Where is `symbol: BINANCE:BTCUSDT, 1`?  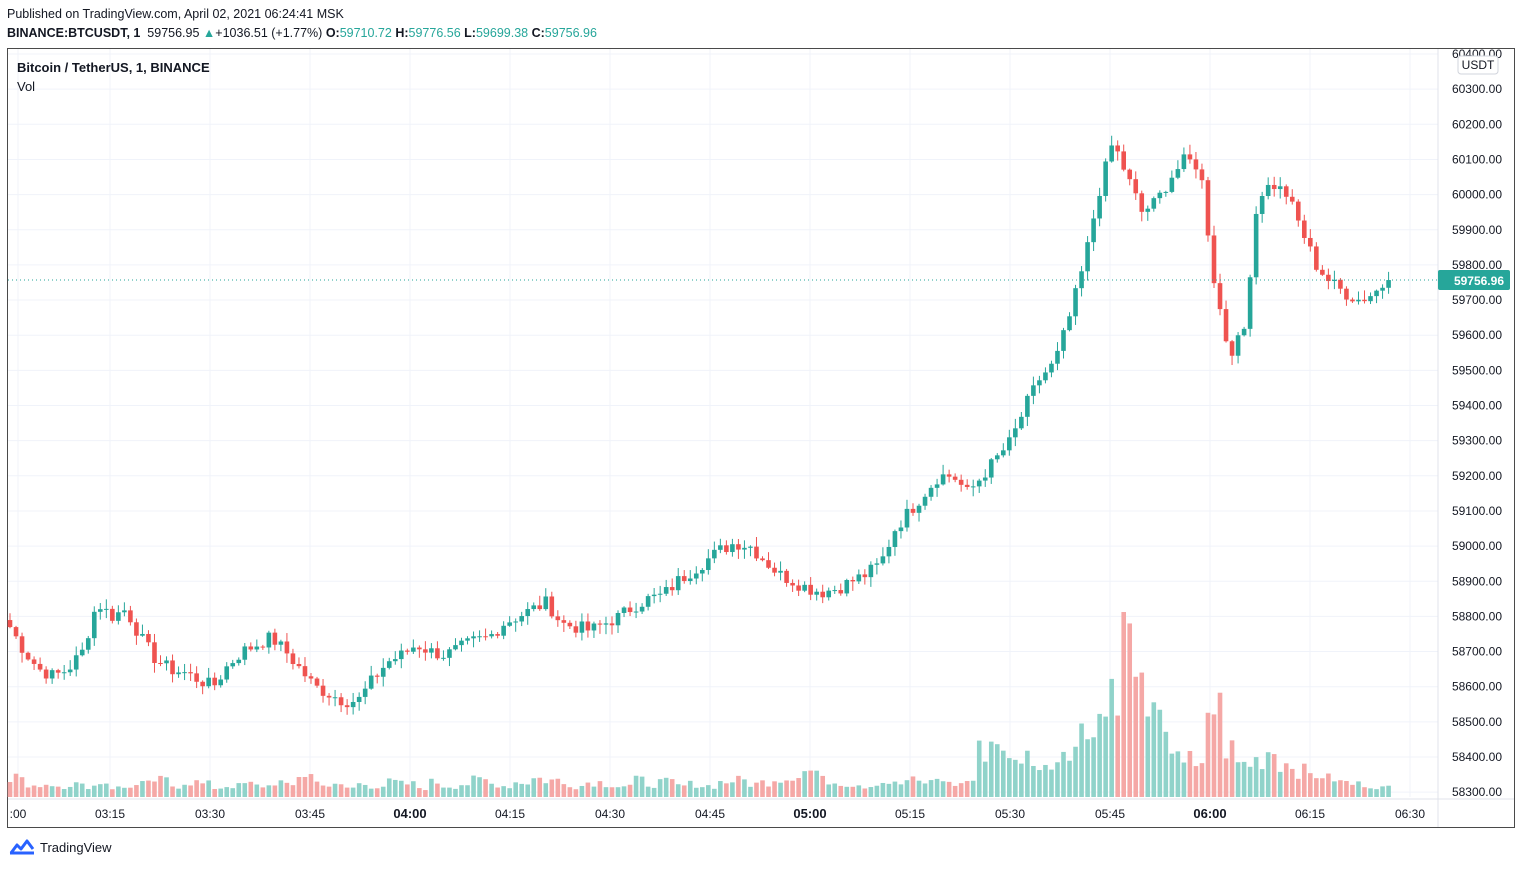
symbol: BINANCE:BTCUSDT, 1 is located at coordinates (74, 33).